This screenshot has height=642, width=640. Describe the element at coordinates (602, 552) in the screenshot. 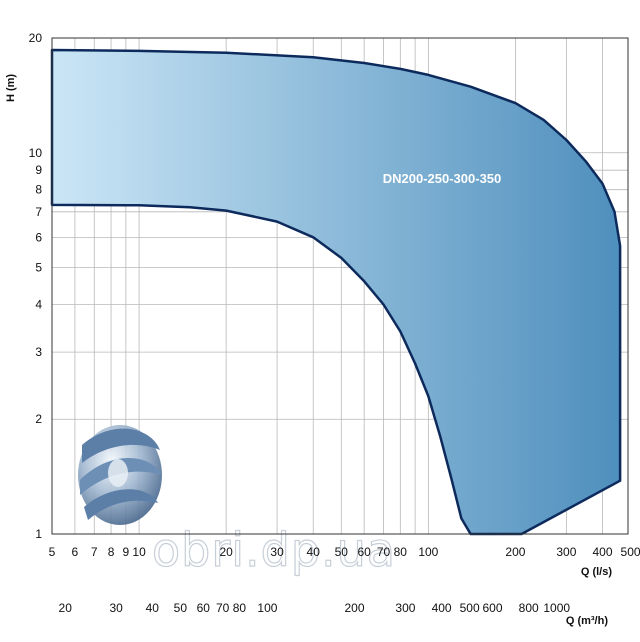

I see `x-tick-label: 400` at that location.